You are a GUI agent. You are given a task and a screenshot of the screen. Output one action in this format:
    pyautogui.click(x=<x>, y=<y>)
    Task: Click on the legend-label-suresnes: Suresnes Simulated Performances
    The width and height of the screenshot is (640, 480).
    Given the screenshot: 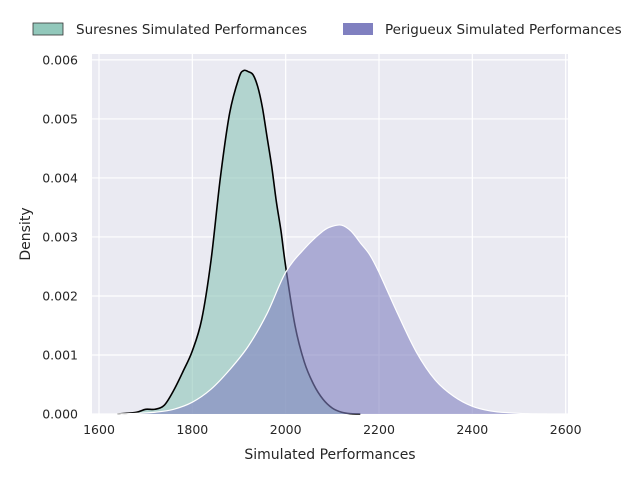 What is the action you would take?
    pyautogui.click(x=191, y=30)
    